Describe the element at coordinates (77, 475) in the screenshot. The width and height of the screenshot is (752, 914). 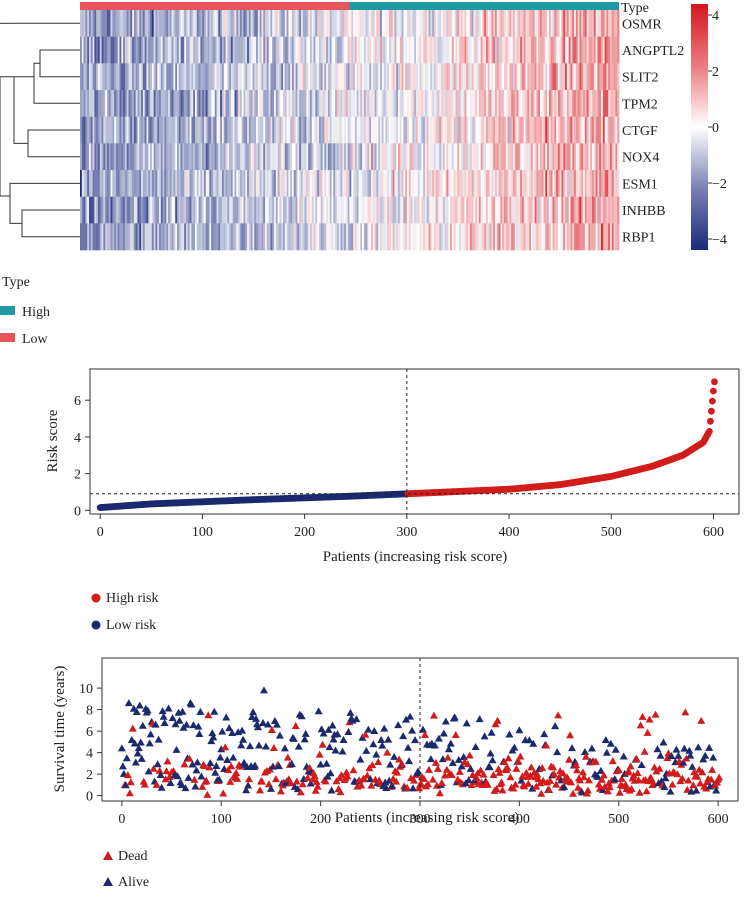
I see `risk-ytick-label: 2` at that location.